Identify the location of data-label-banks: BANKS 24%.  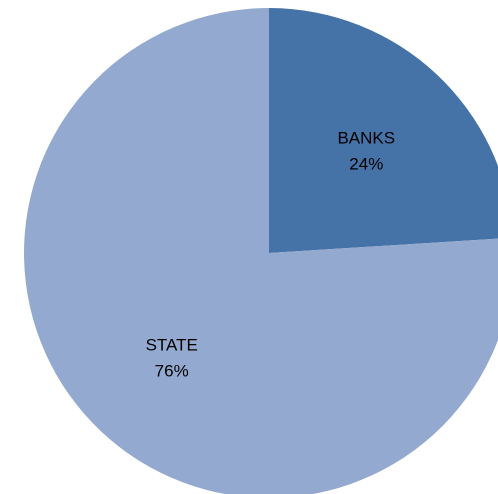
(366, 150).